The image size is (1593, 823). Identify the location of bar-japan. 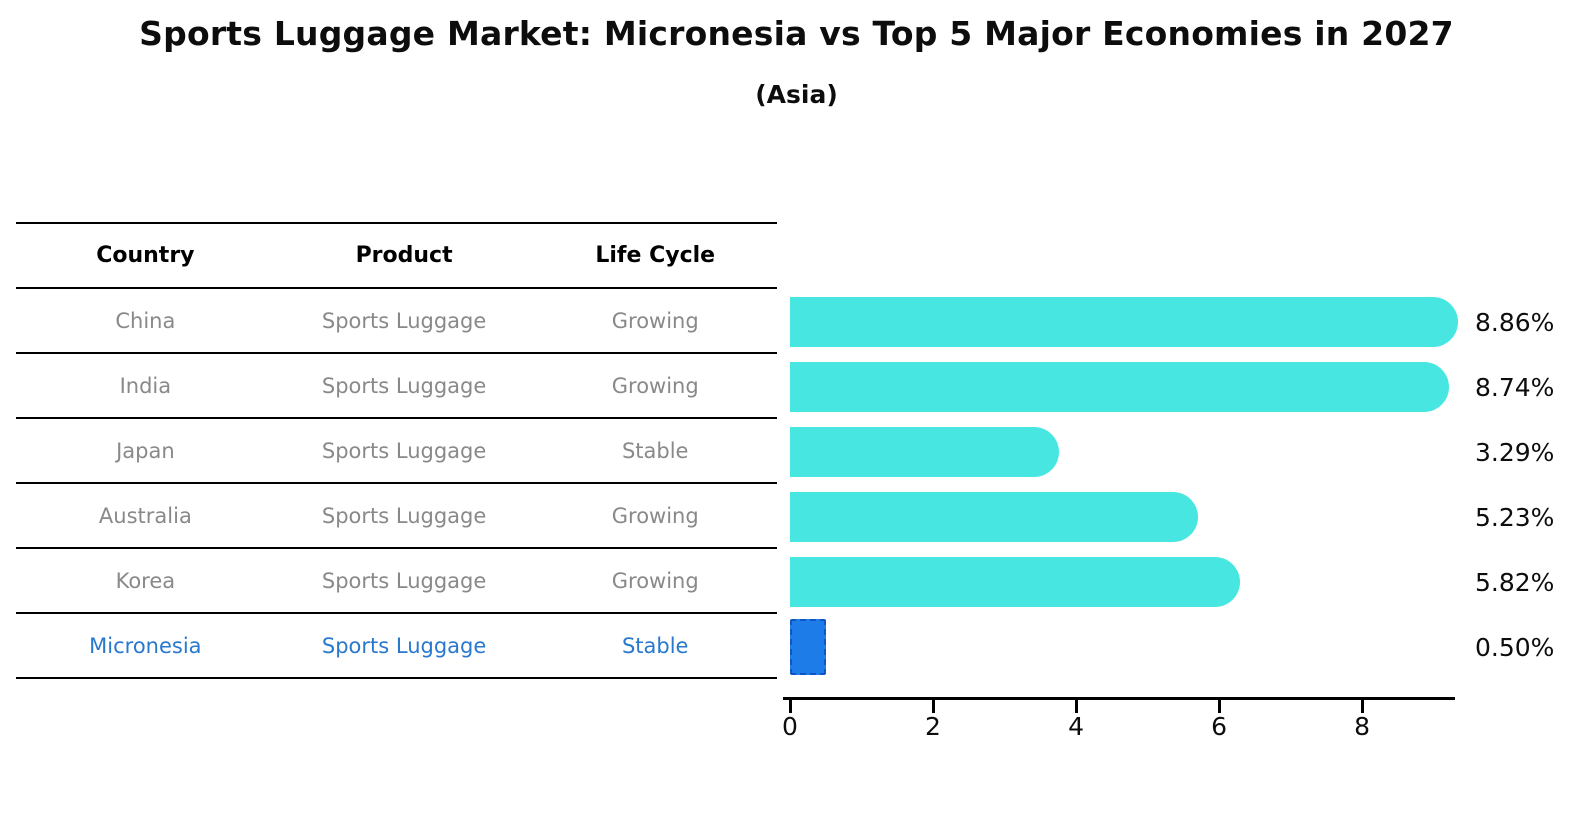
(925, 452).